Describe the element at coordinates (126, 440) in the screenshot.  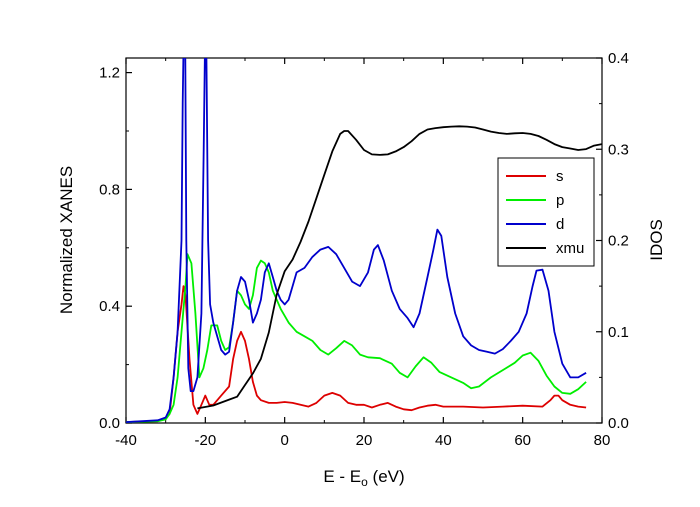
I see `x-tick-label-0: -40` at that location.